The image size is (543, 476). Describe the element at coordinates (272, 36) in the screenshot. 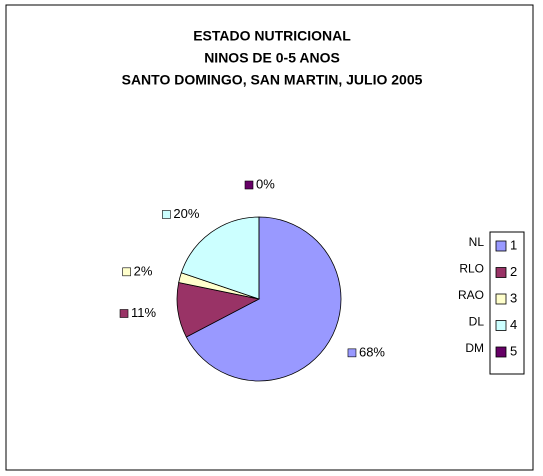

I see `chart-title: ESTADO NUTRICIONAL` at that location.